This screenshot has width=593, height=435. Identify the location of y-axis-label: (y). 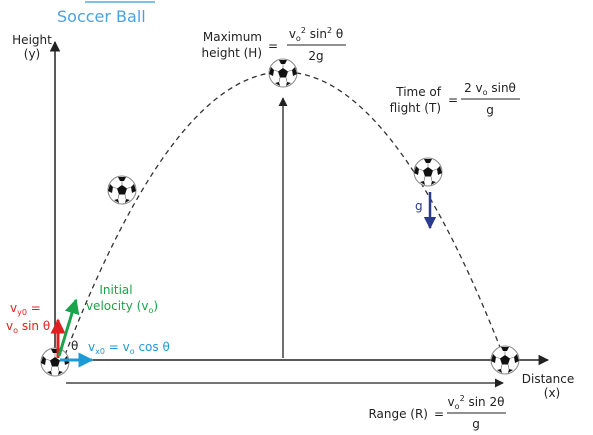
(32, 54).